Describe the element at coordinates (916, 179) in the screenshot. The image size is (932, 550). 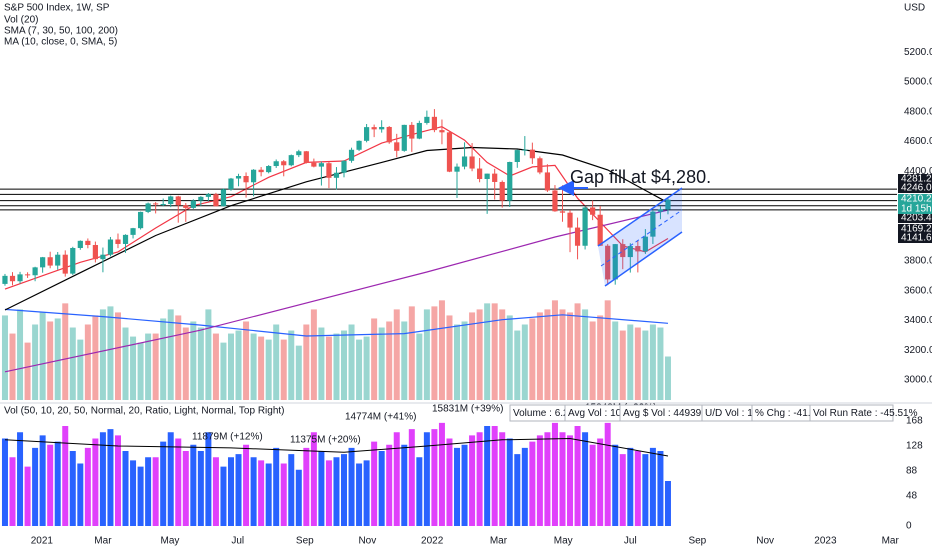
I see `level-label: 4281.23` at that location.